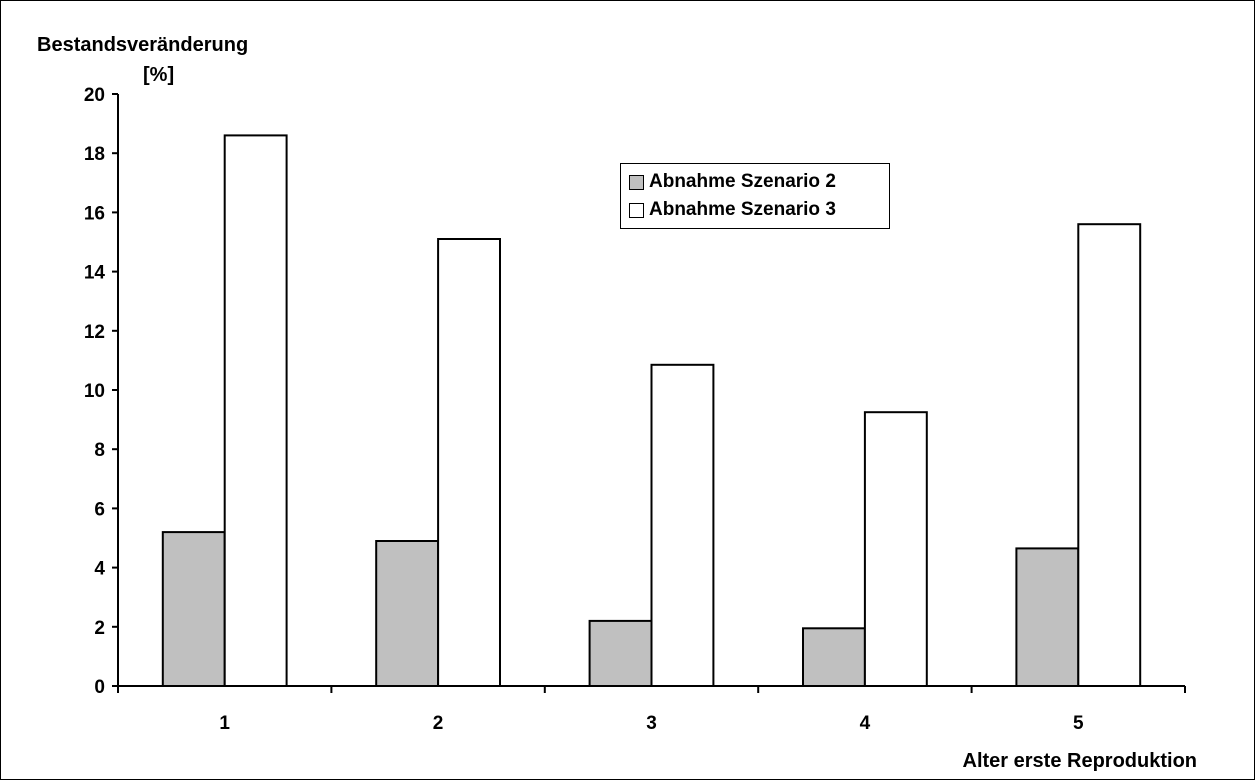 This screenshot has width=1255, height=780. I want to click on legend-label-scenario-2: Abnahme Szenario 2, so click(742, 181).